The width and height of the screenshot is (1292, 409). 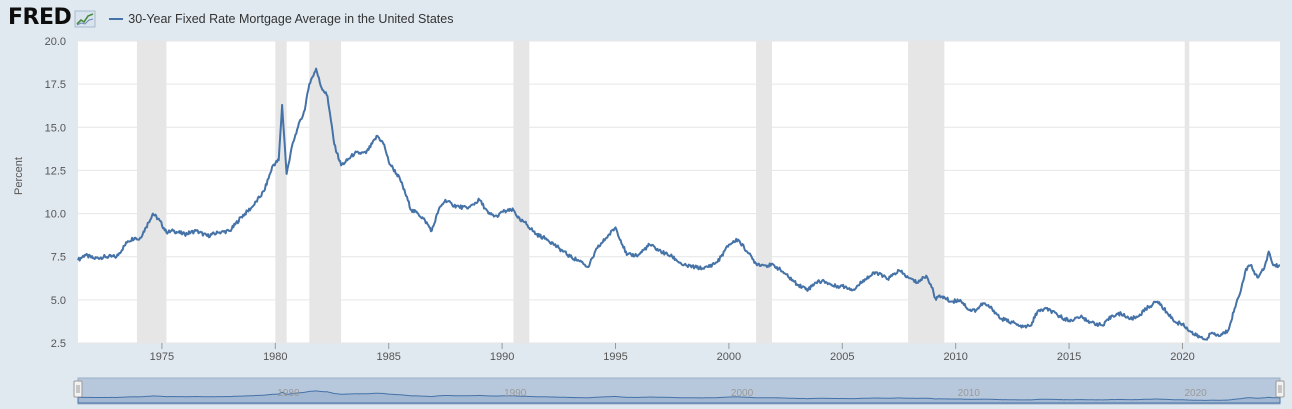 I want to click on y-tick-label: 2.5, so click(x=58, y=344).